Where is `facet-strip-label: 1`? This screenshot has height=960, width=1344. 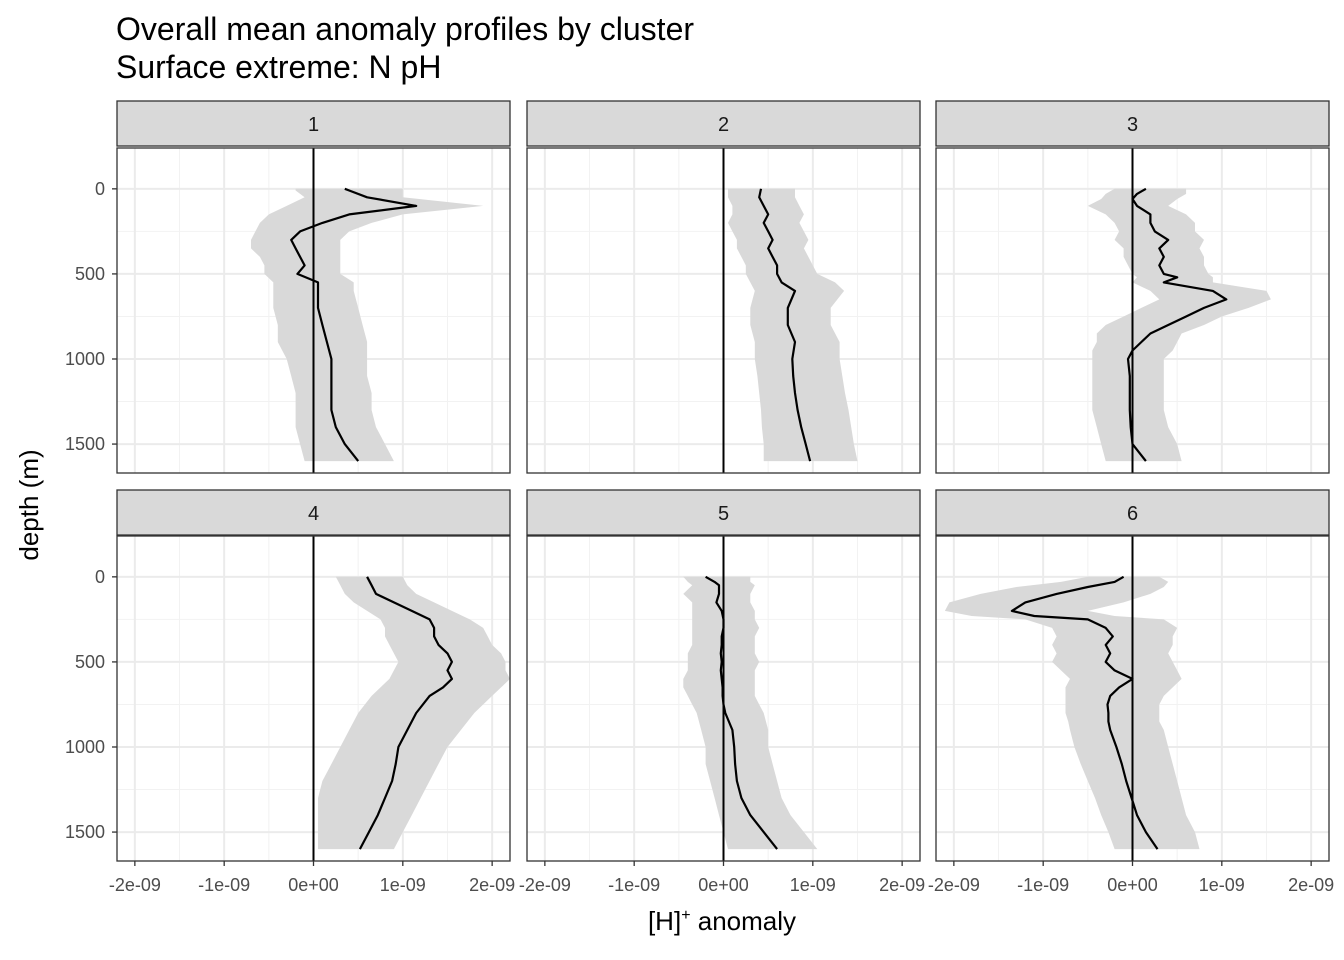 facet-strip-label: 1 is located at coordinates (313, 125).